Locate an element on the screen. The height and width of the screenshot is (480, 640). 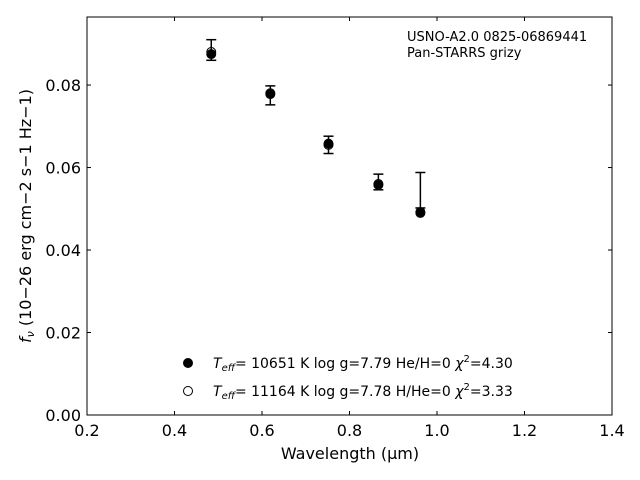
x-axis-label: Wavelength (μm) is located at coordinates (350, 453).